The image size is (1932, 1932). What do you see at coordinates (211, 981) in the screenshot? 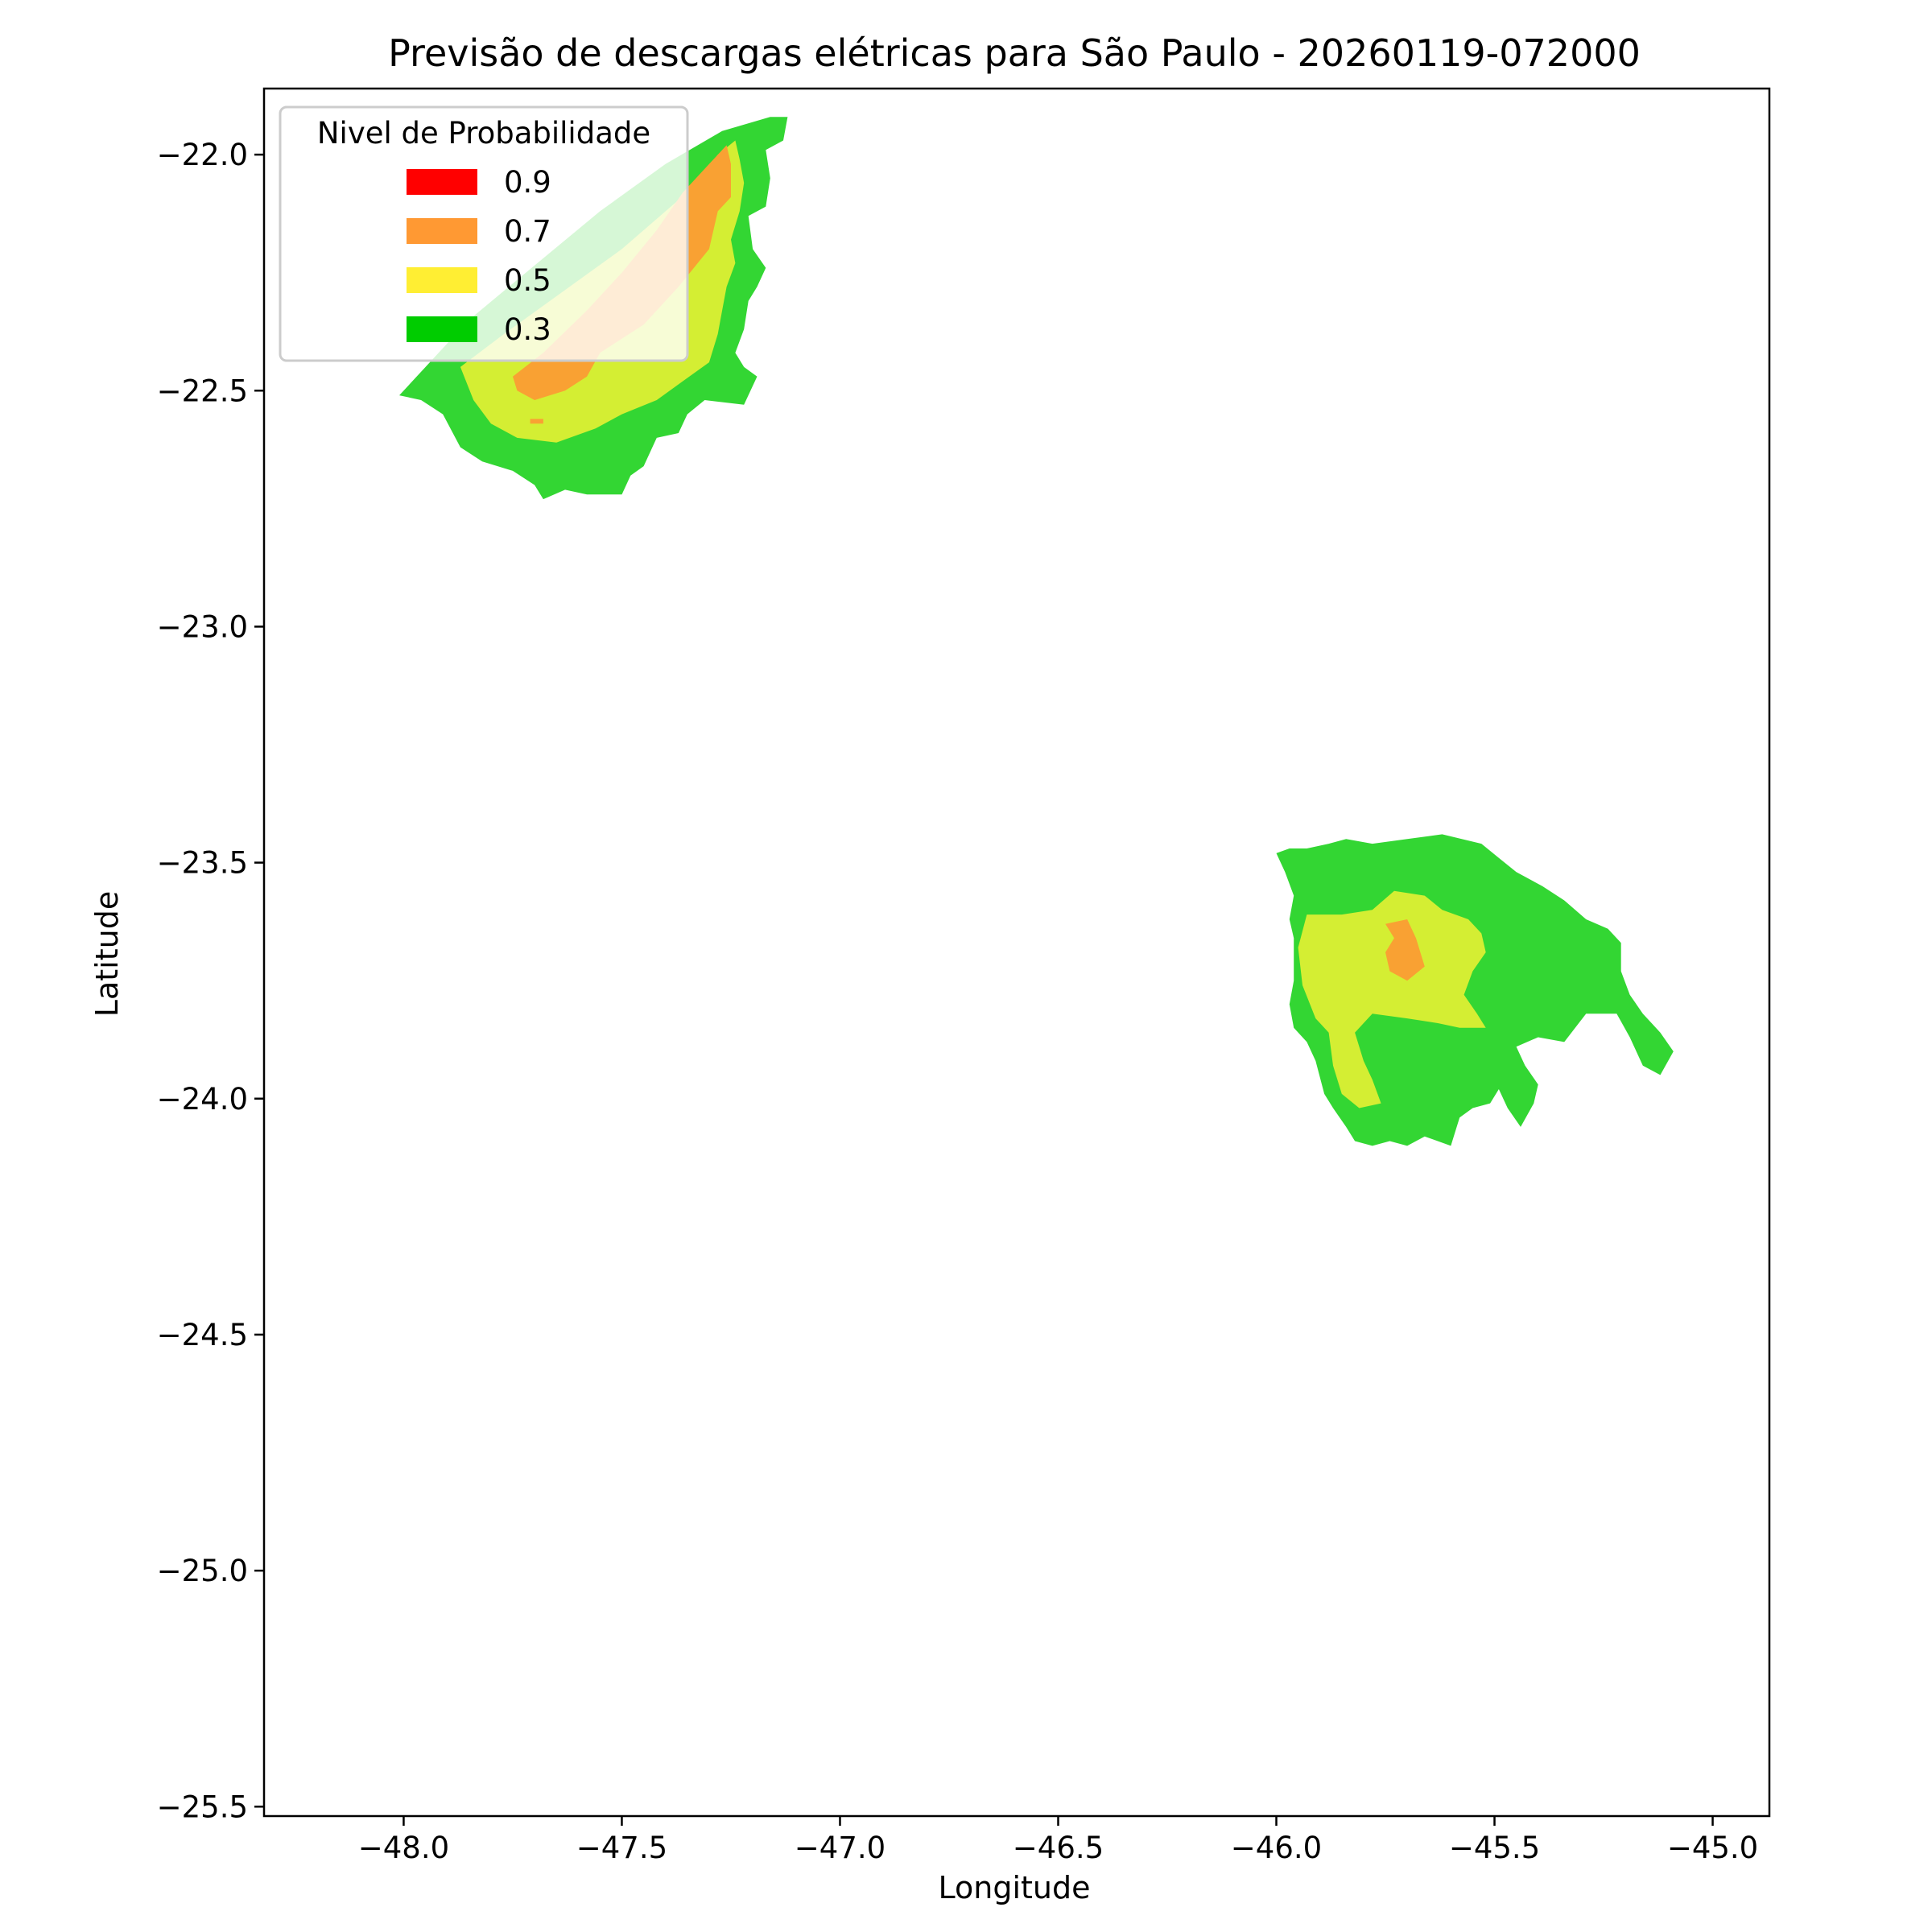
I see `y-axis: −22.0 −22.5 −23.0 −23.5 −24.0 −24.5 −25.0 −25.5` at bounding box center [211, 981].